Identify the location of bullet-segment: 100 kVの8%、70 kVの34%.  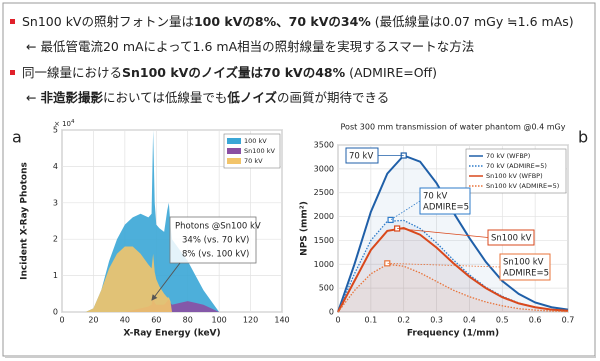
(282, 21).